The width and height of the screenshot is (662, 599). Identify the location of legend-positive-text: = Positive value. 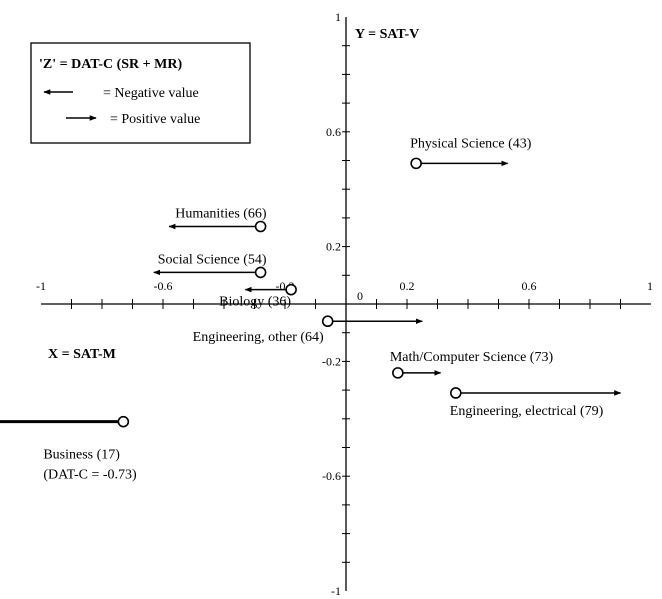
(155, 119).